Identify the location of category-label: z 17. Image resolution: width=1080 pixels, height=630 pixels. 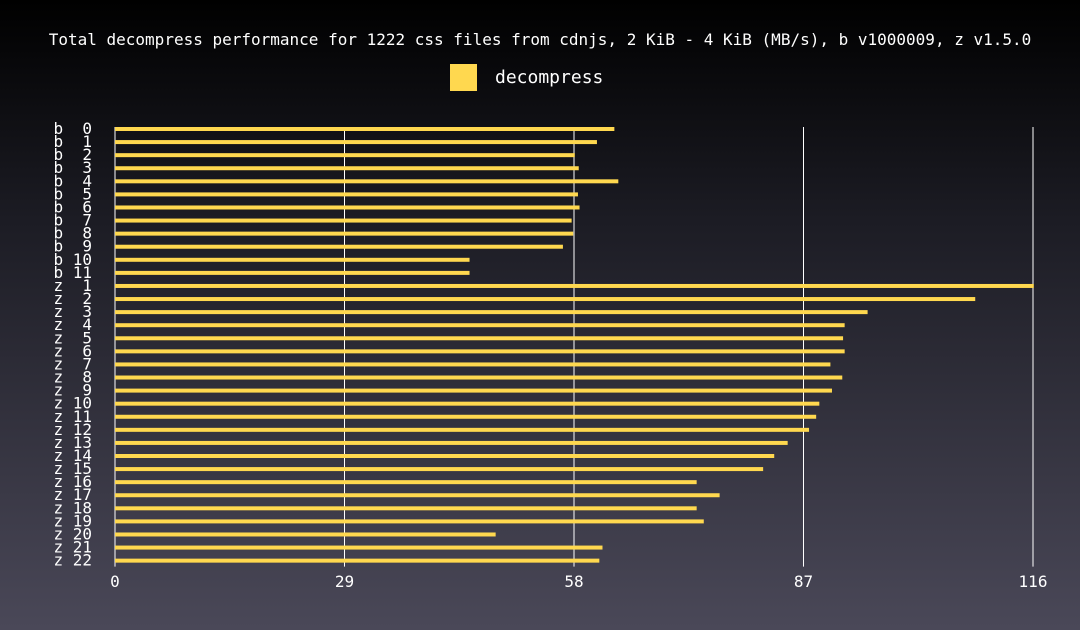
(72, 494).